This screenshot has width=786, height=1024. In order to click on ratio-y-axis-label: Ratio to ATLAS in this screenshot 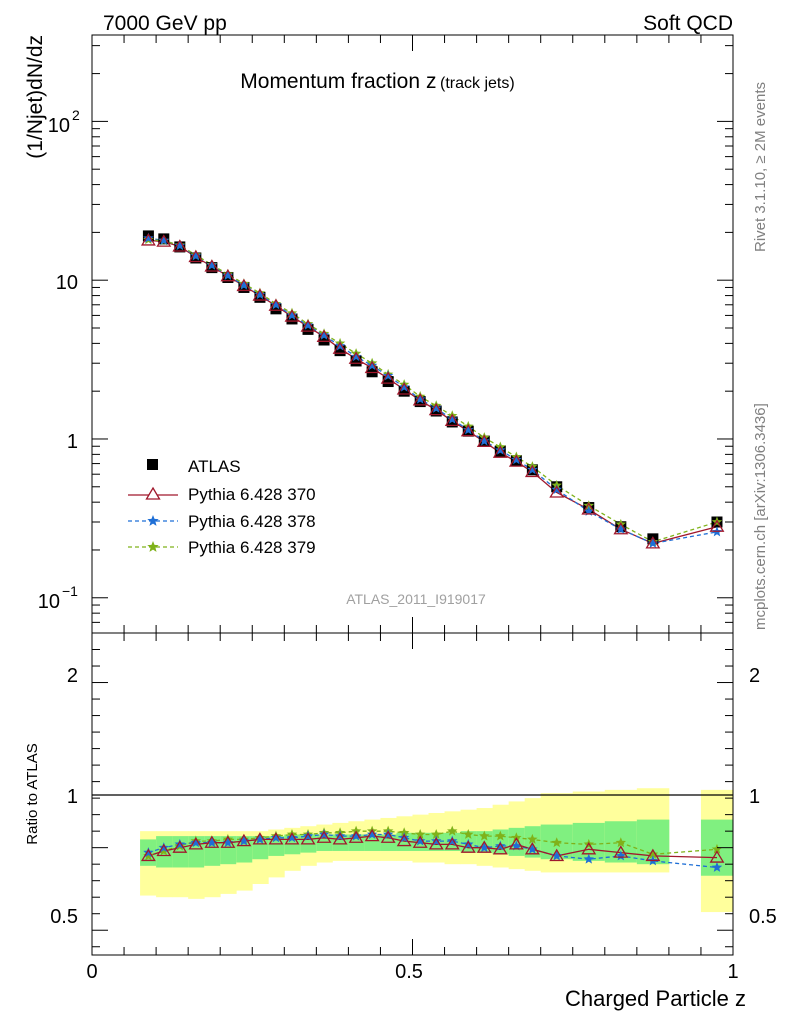, I will do `click(32, 793)`.